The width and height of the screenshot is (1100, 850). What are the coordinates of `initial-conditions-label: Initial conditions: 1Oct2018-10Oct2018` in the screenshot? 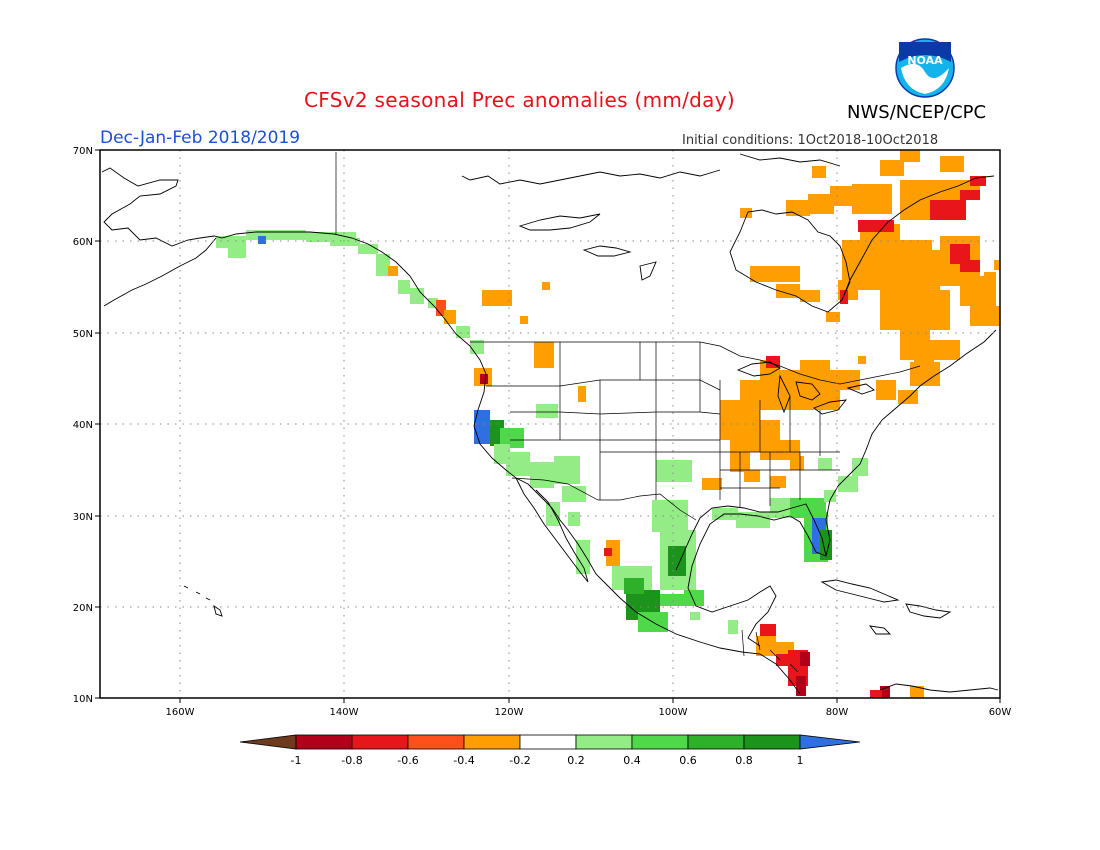 It's located at (810, 140).